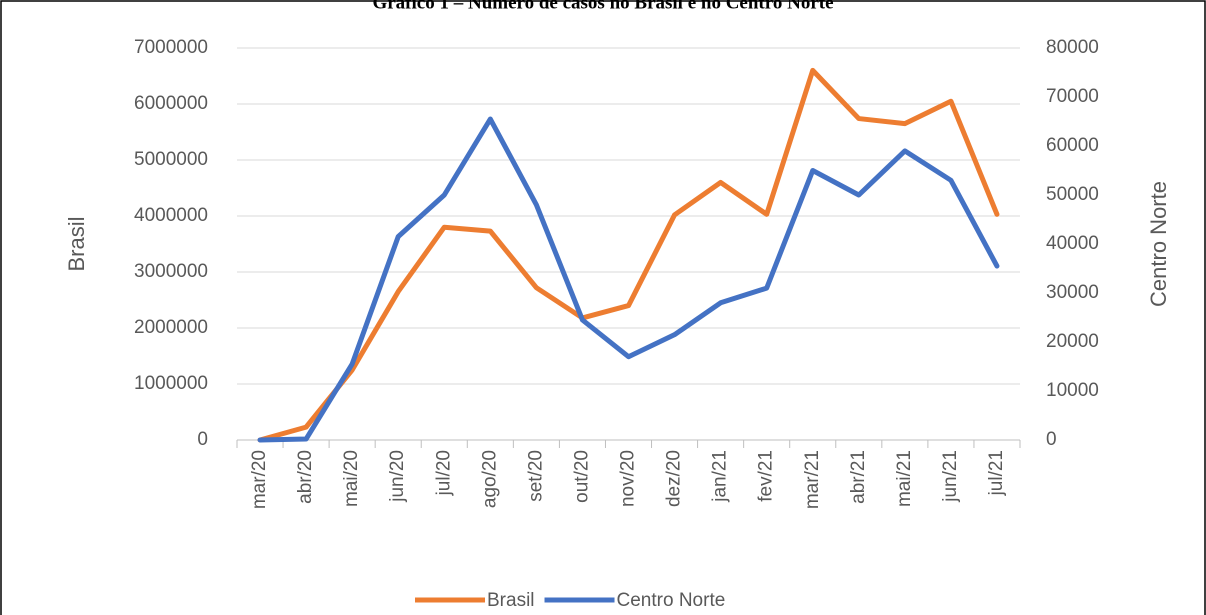  What do you see at coordinates (171, 215) in the screenshot?
I see `y-tick-label: 4000000` at bounding box center [171, 215].